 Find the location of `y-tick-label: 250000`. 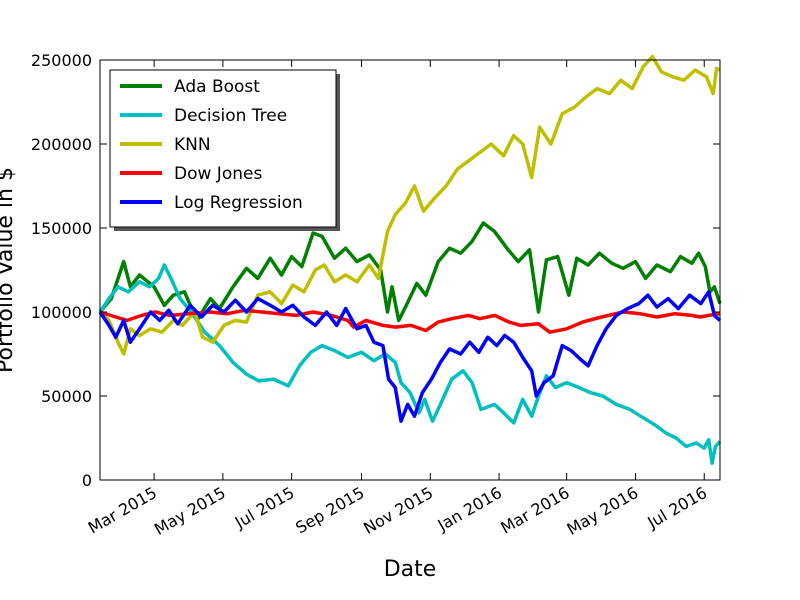

y-tick-label: 250000 is located at coordinates (61, 60).